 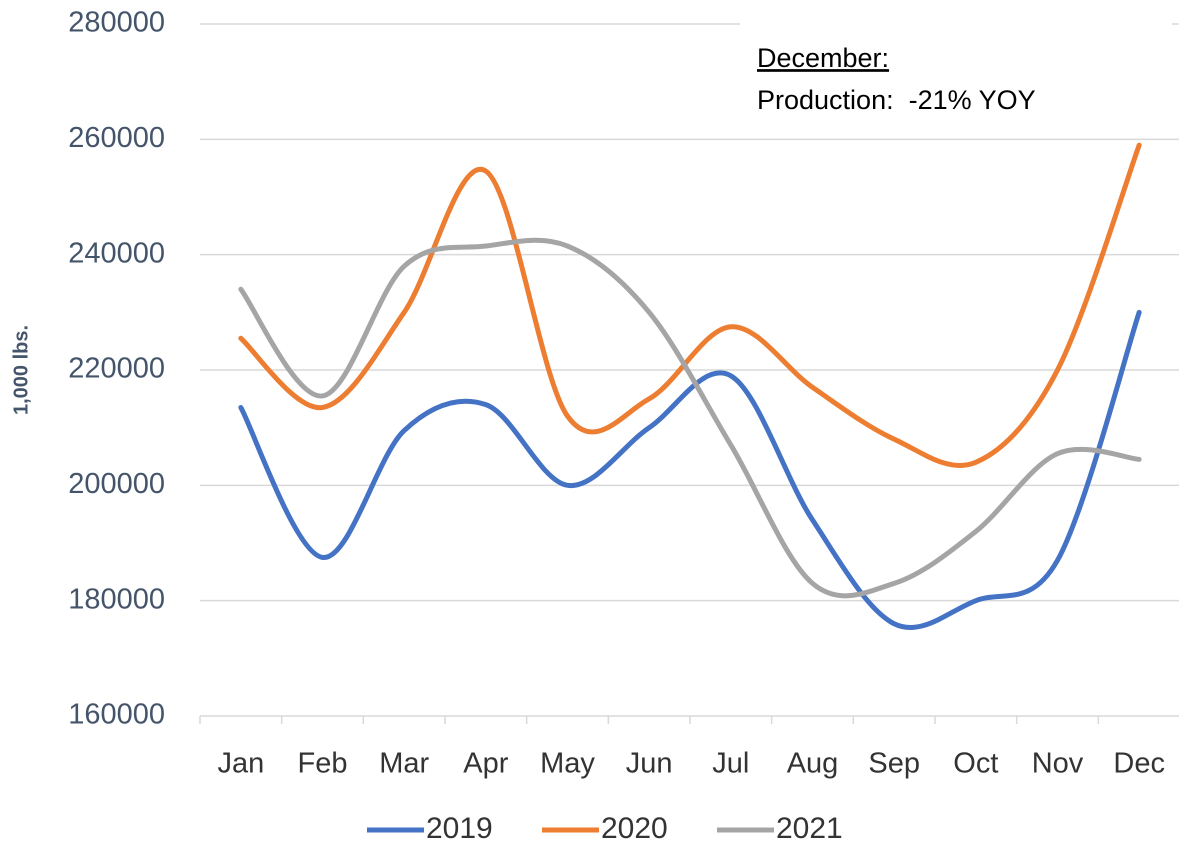 What do you see at coordinates (1139, 764) in the screenshot?
I see `x-tick-label: Dec` at bounding box center [1139, 764].